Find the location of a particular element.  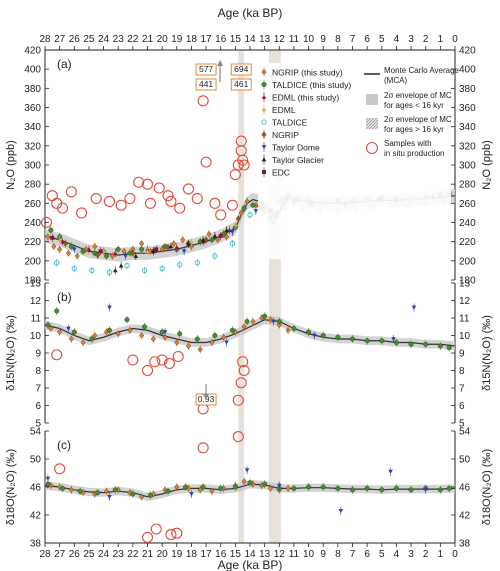

top-x-tick-label: 28 is located at coordinates (45, 39).